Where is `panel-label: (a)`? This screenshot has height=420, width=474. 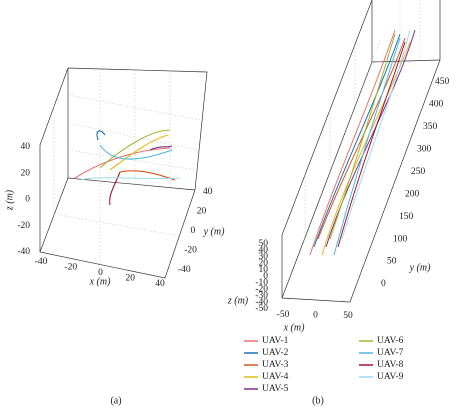 panel-label: (a) is located at coordinates (115, 400).